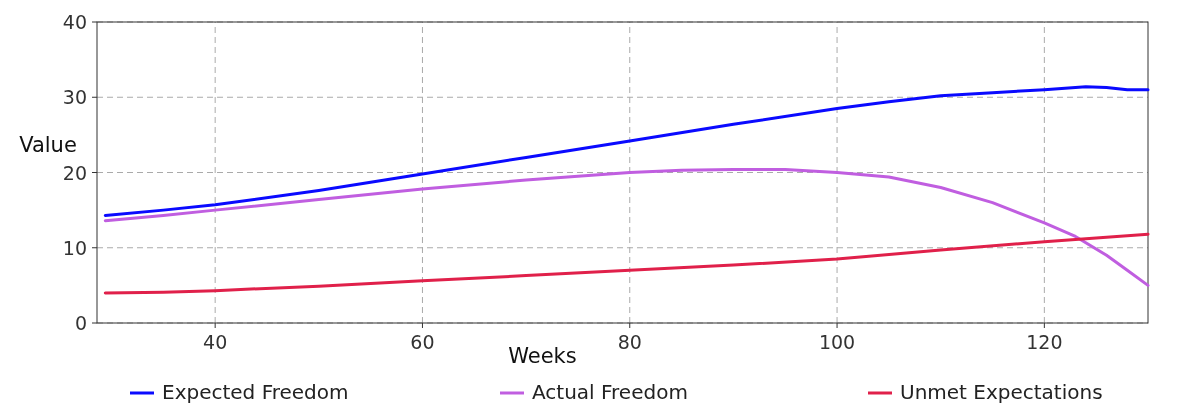 This screenshot has height=413, width=1177. What do you see at coordinates (837, 342) in the screenshot?
I see `x-tick-label: 100` at bounding box center [837, 342].